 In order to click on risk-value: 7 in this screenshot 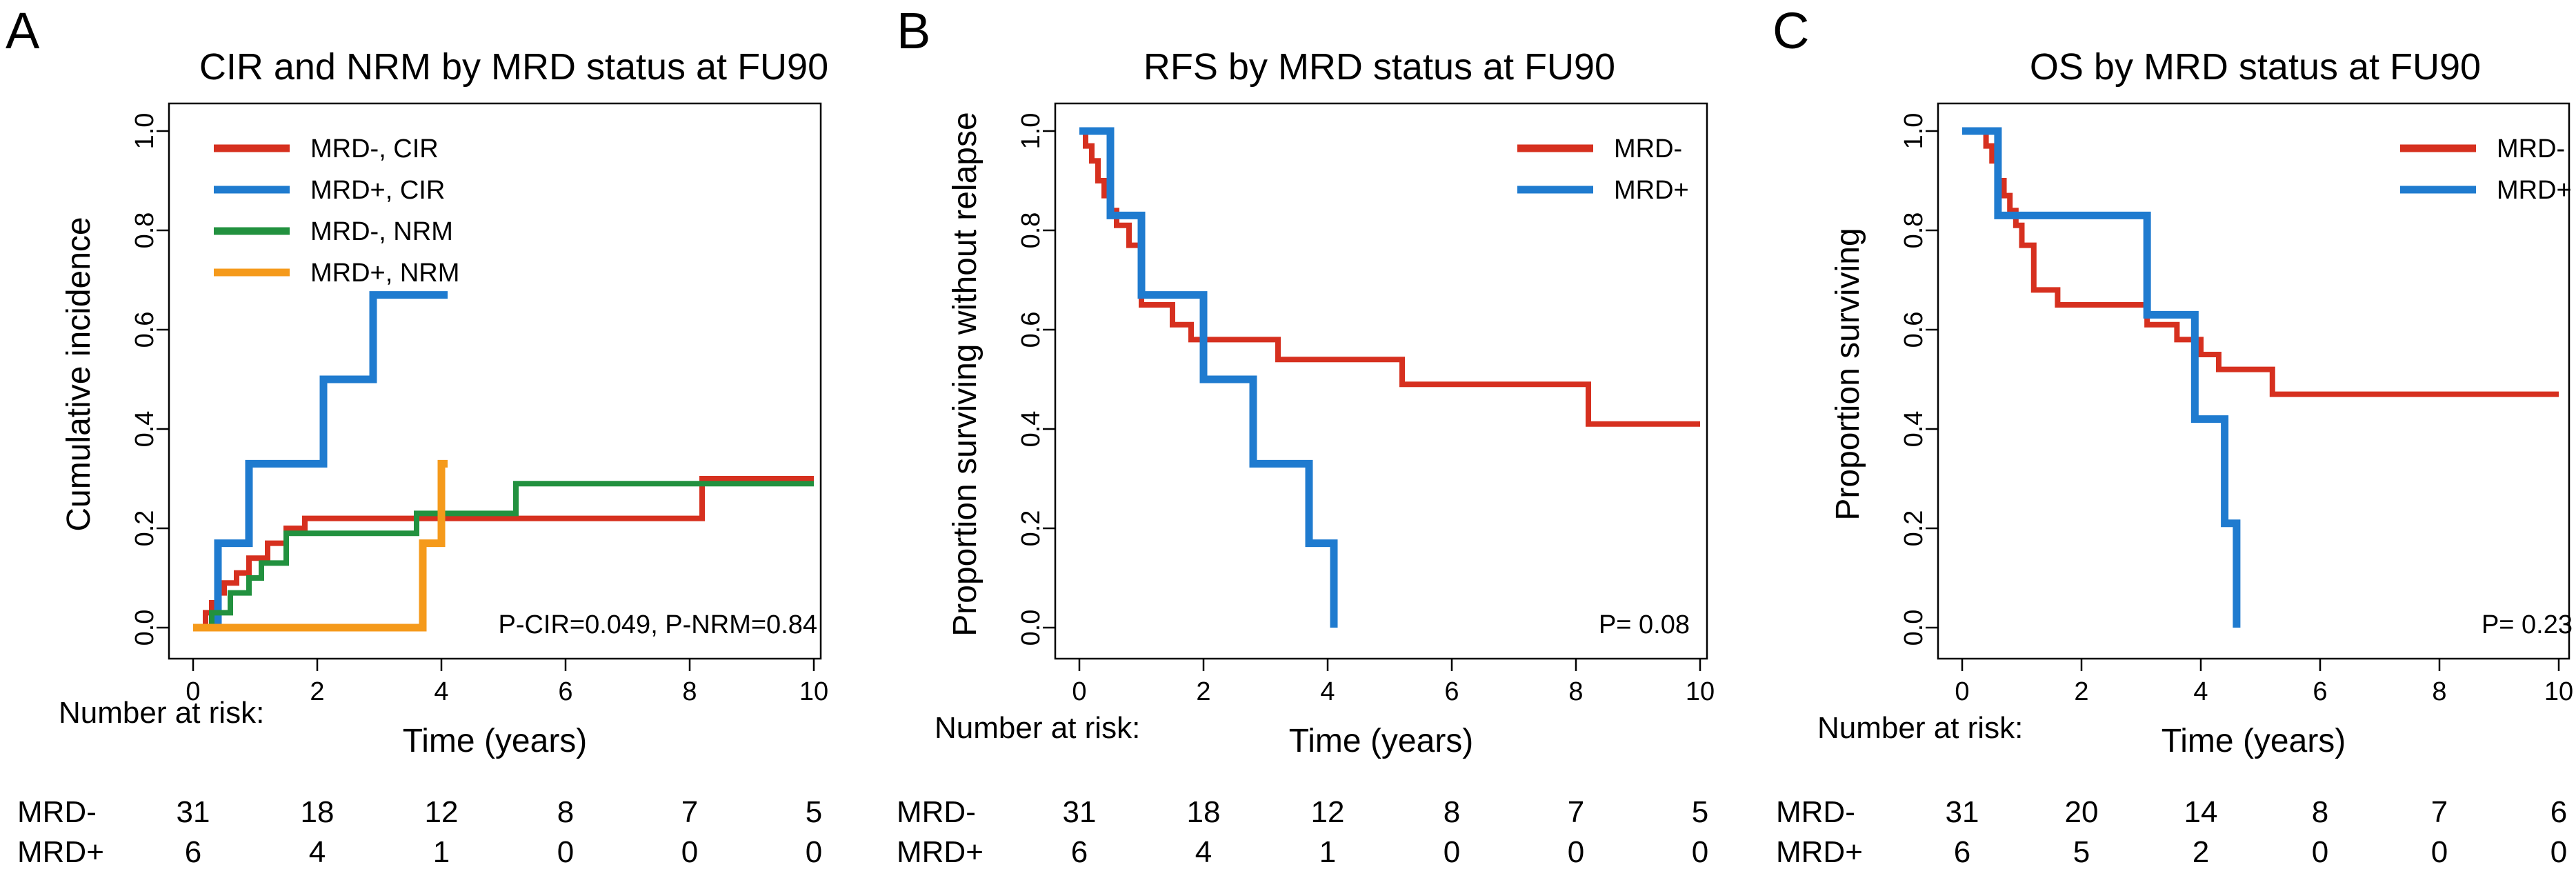, I will do `click(1576, 812)`.